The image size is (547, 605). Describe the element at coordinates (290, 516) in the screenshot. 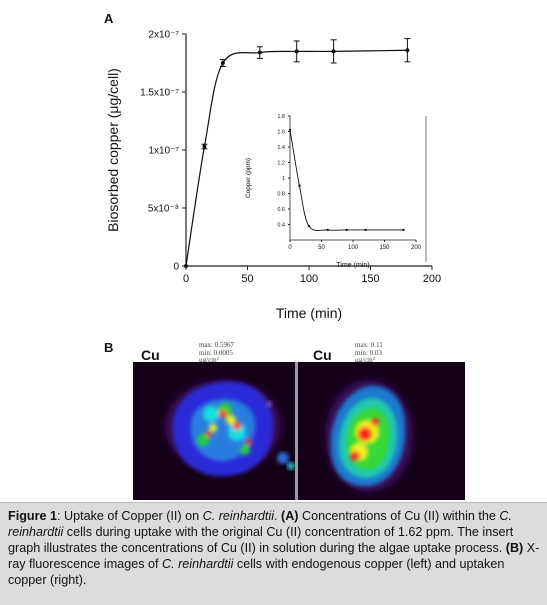

I see `caption-a-label: (A)` at that location.